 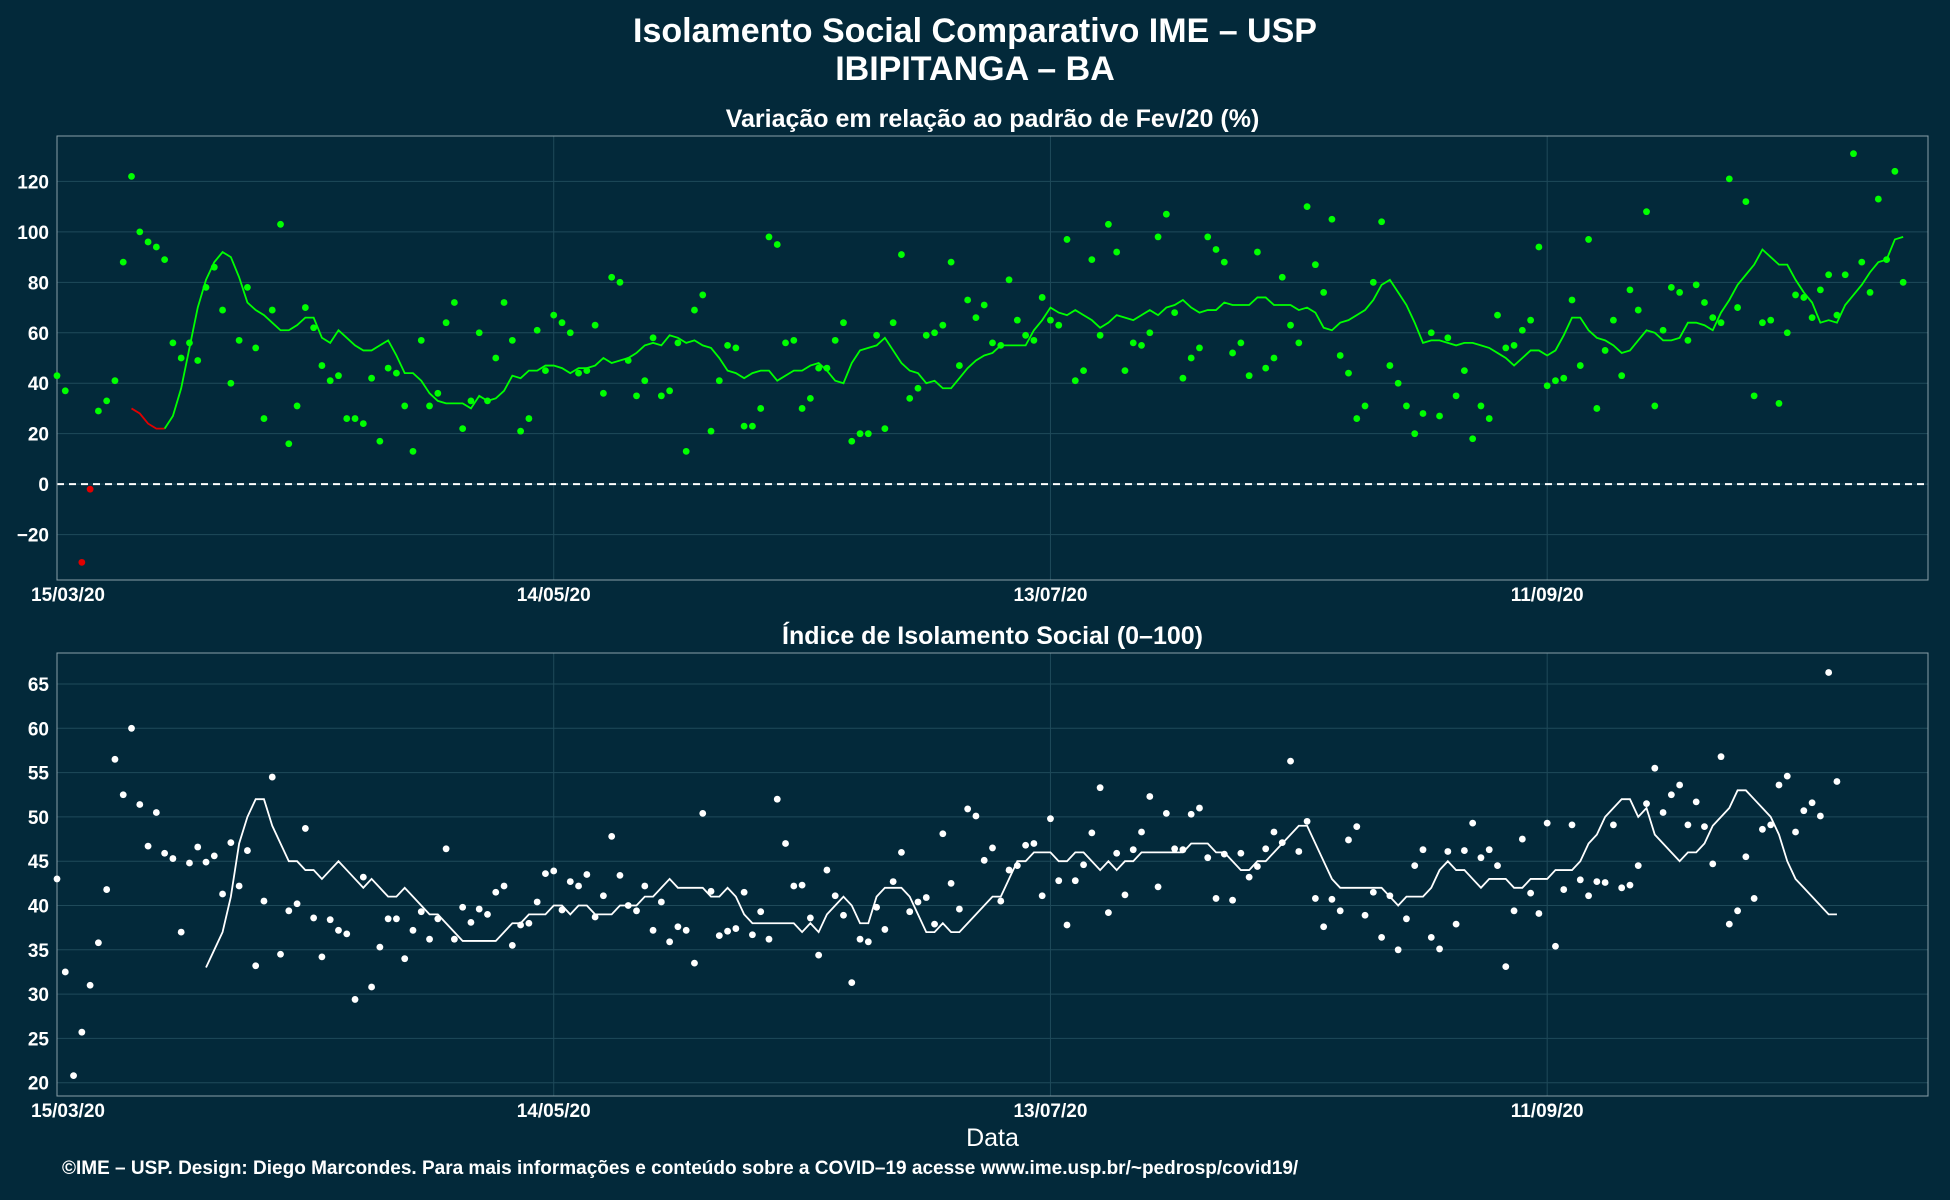 I want to click on index-y-tick-label: 35, so click(x=39, y=951).